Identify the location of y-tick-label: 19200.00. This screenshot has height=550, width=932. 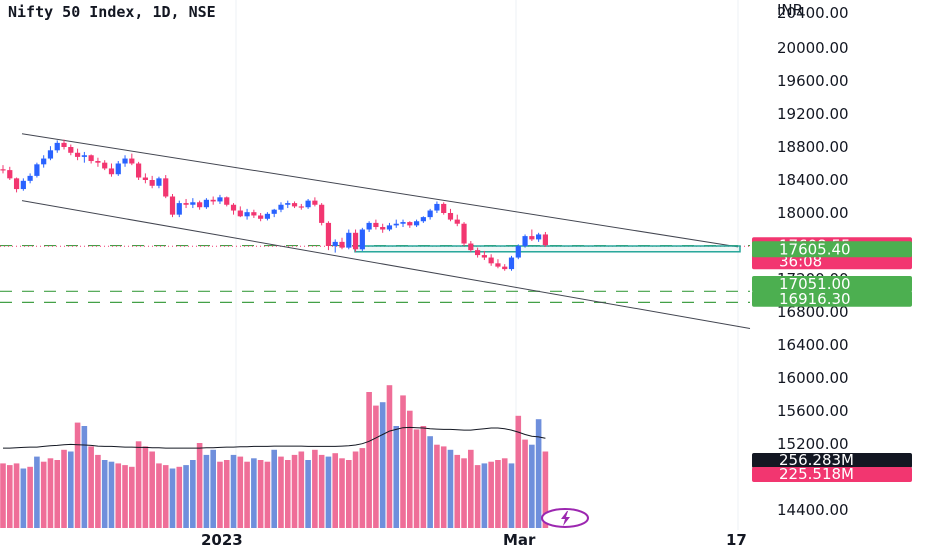
(813, 114).